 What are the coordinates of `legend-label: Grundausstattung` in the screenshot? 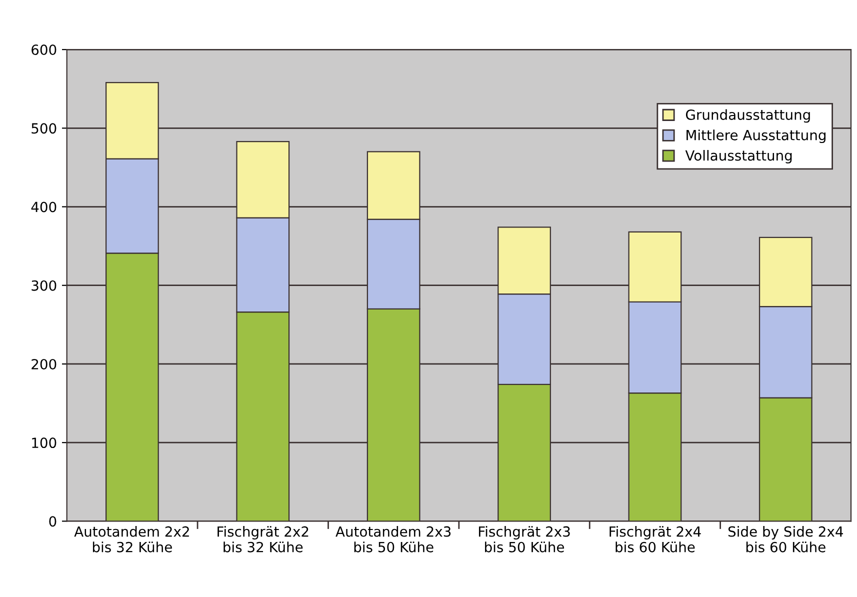 It's located at (748, 116).